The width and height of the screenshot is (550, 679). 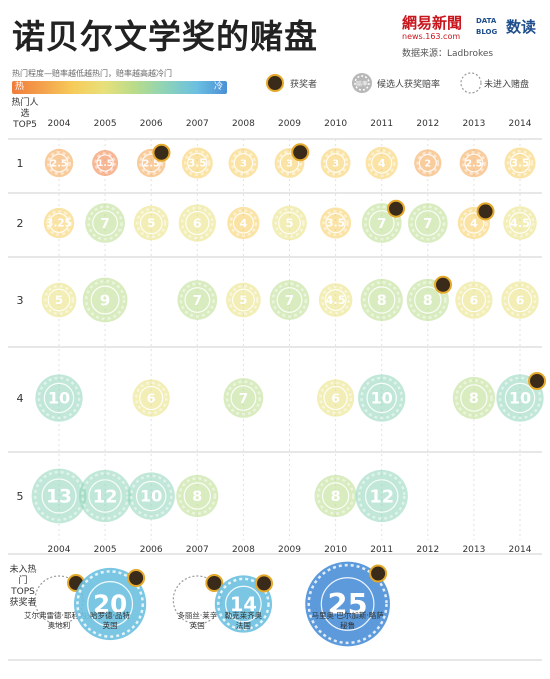 What do you see at coordinates (362, 84) in the screenshot?
I see `legend-chip-text: 赔率` at bounding box center [362, 84].